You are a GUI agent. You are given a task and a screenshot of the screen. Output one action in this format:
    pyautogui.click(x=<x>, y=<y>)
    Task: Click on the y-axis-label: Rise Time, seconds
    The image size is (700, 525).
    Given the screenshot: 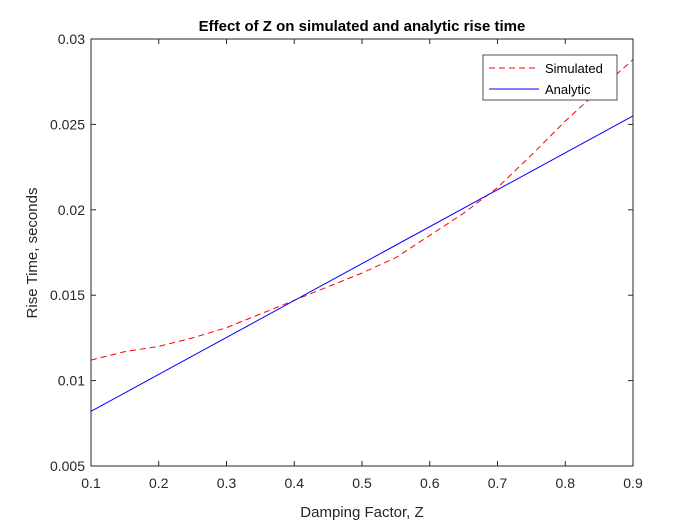 What is the action you would take?
    pyautogui.click(x=32, y=253)
    